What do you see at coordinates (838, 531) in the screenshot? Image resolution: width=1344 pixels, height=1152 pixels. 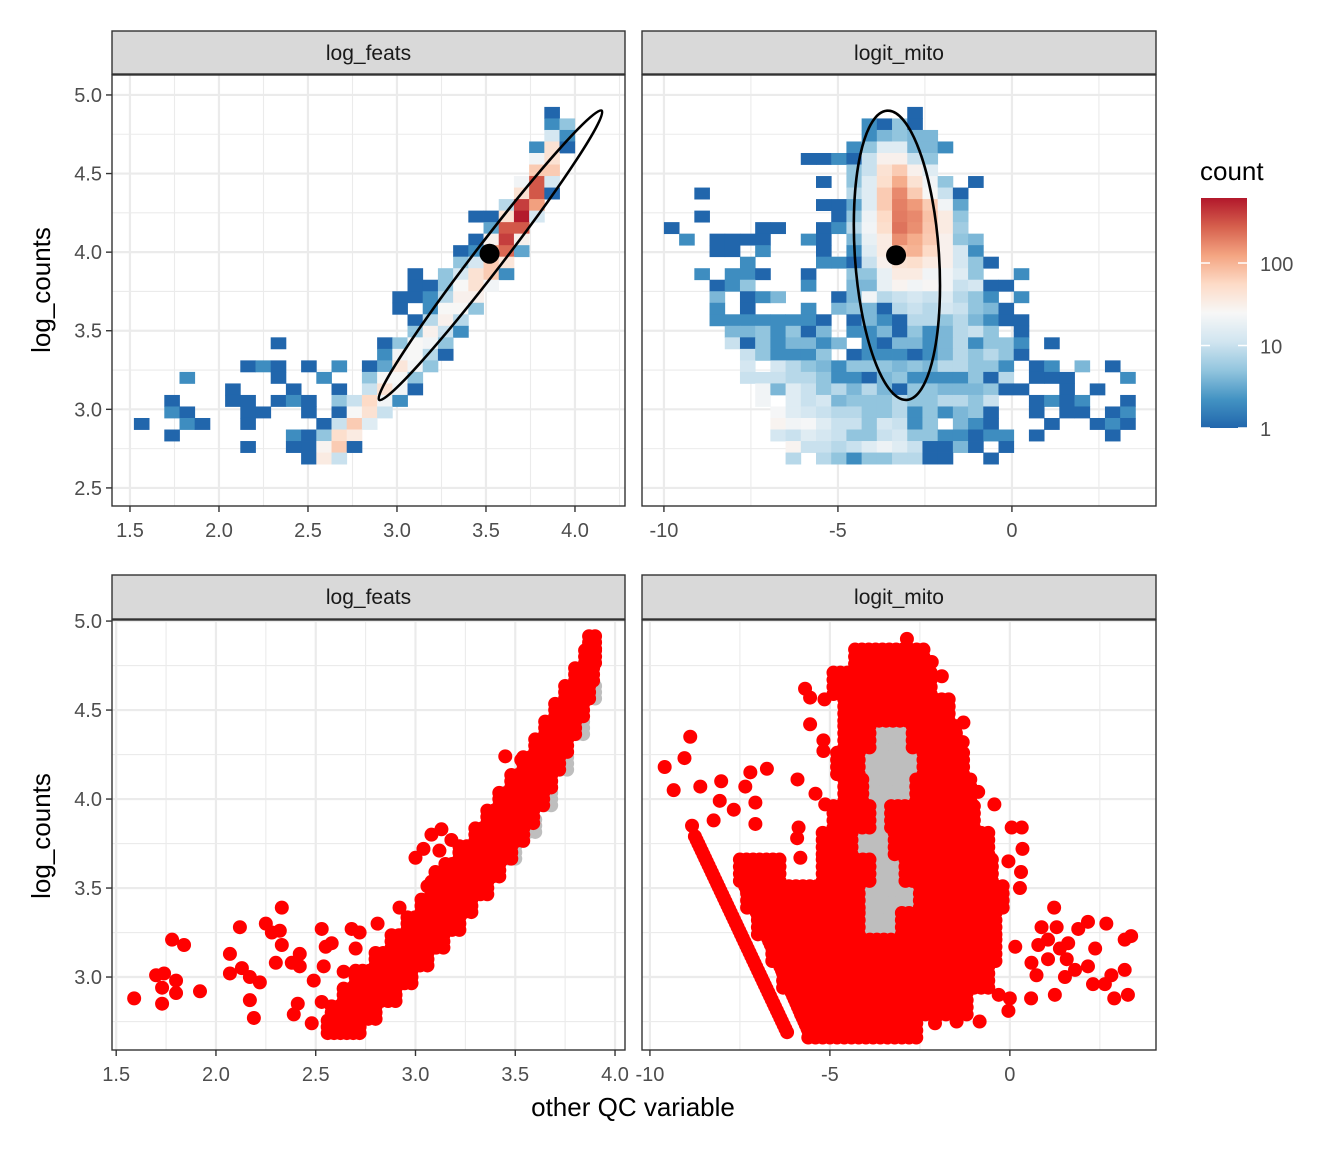 I see `x-tick-label: -5` at bounding box center [838, 531].